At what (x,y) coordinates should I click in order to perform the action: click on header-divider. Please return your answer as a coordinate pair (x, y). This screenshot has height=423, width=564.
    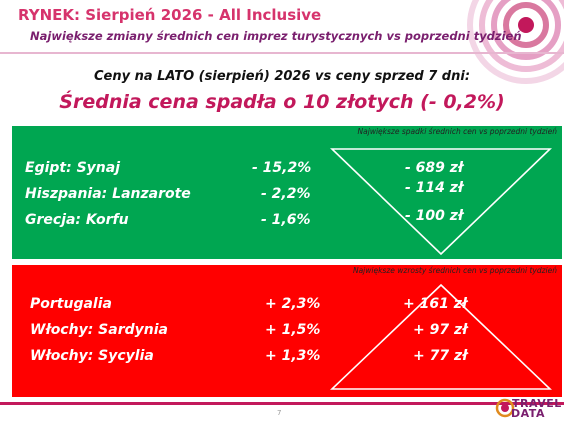
    Looking at the image, I should click on (282, 53).